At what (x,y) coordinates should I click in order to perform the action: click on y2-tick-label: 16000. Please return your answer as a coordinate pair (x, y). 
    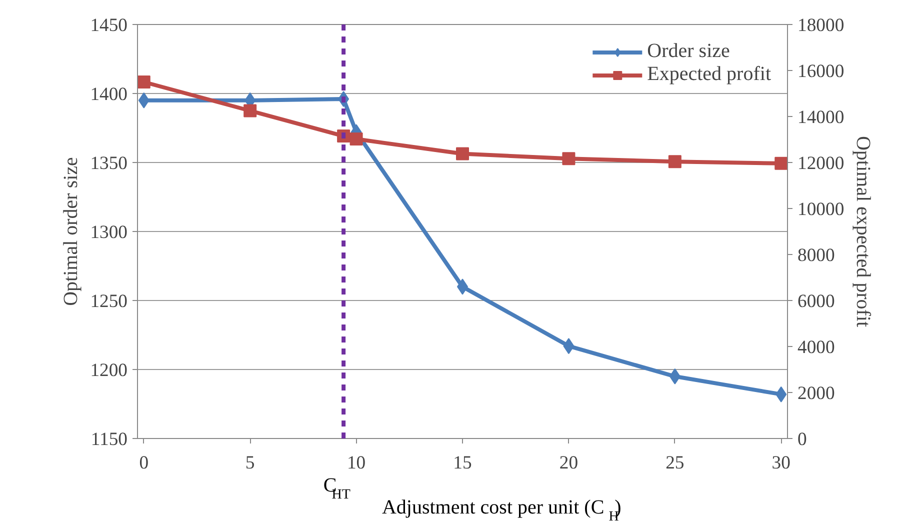
    Looking at the image, I should click on (821, 71).